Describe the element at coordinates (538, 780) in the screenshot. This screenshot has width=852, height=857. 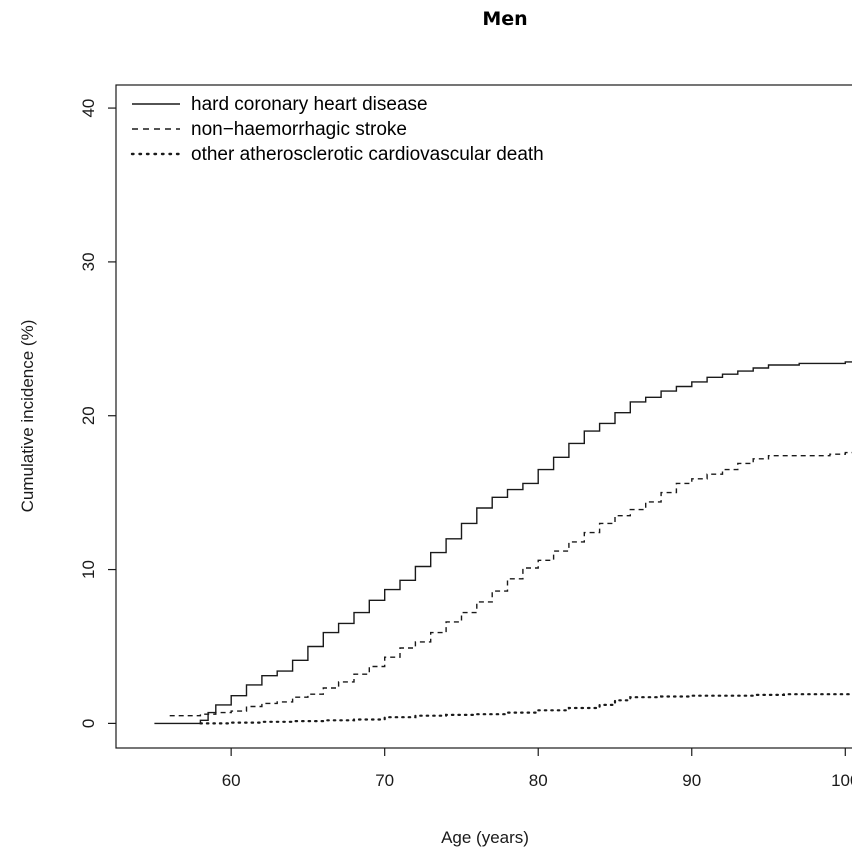
I see `x-tick-label: 80` at that location.